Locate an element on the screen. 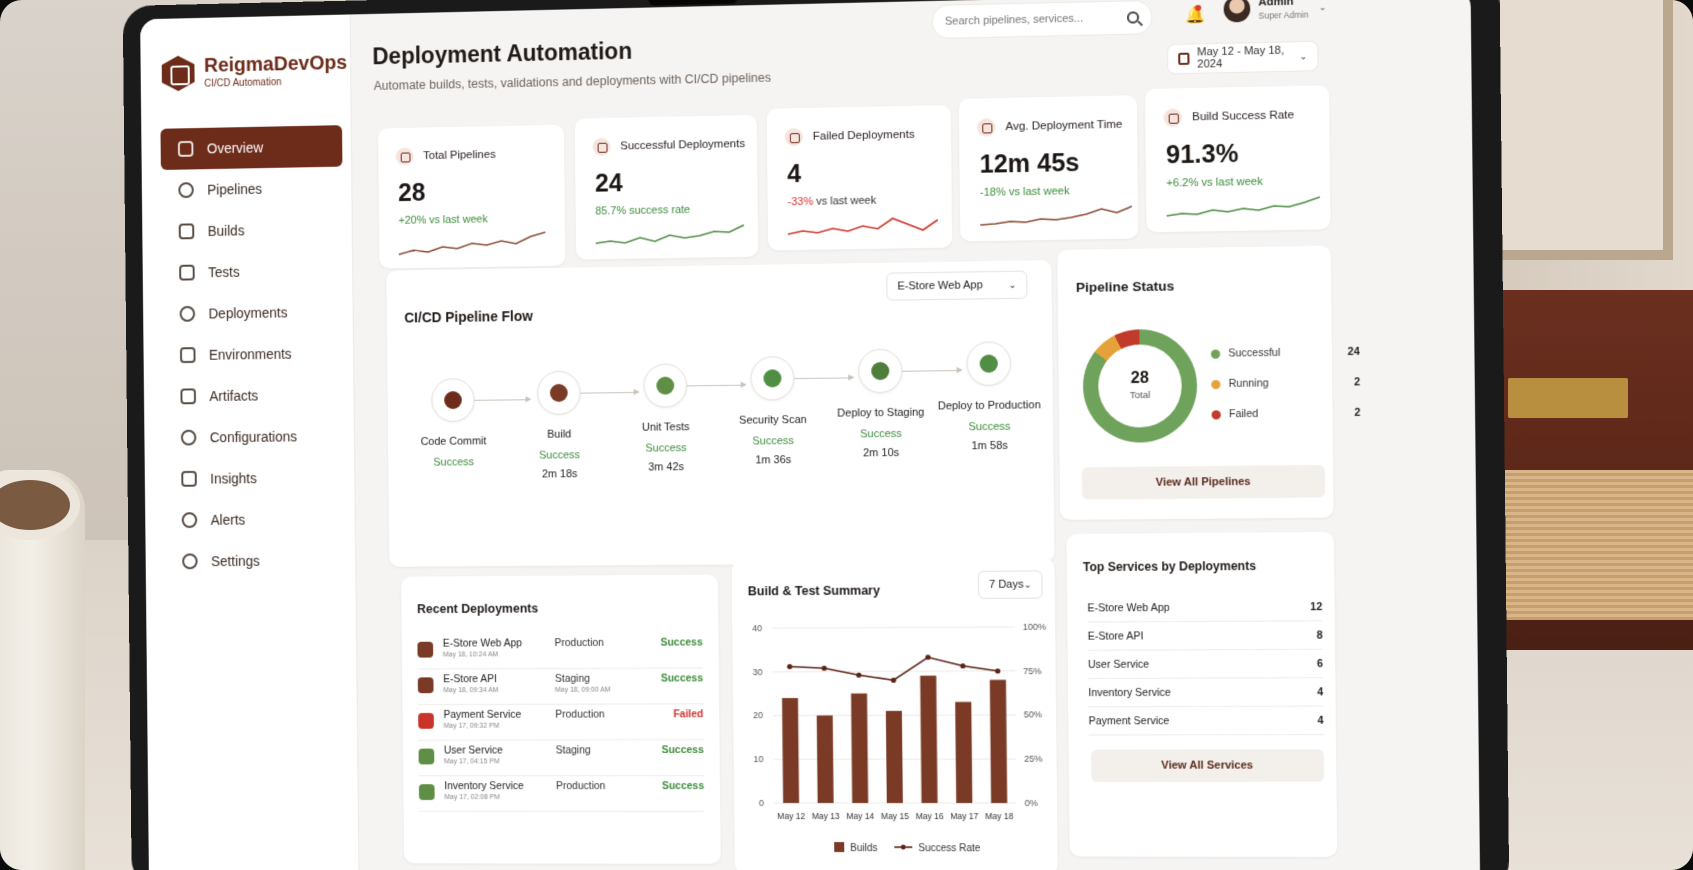 The width and height of the screenshot is (1693, 870). user-menu: Admin Super Admin ⌄ is located at coordinates (1275, 11).